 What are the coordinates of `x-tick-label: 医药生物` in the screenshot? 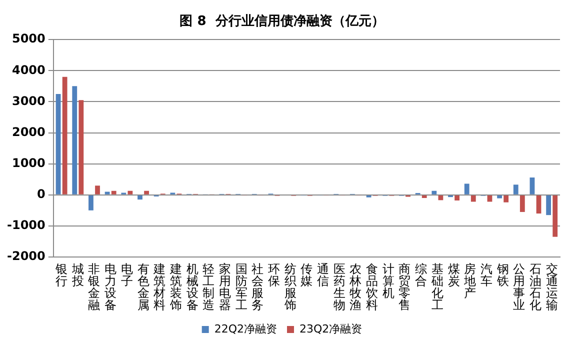 It's located at (339, 287).